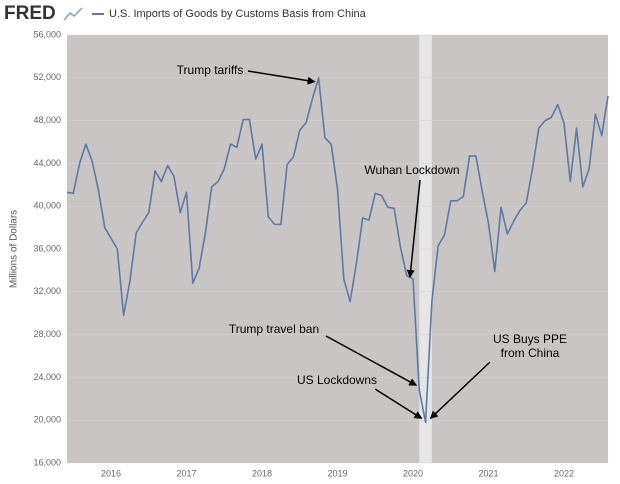  What do you see at coordinates (47, 120) in the screenshot?
I see `y-tick-label: 48,000` at bounding box center [47, 120].